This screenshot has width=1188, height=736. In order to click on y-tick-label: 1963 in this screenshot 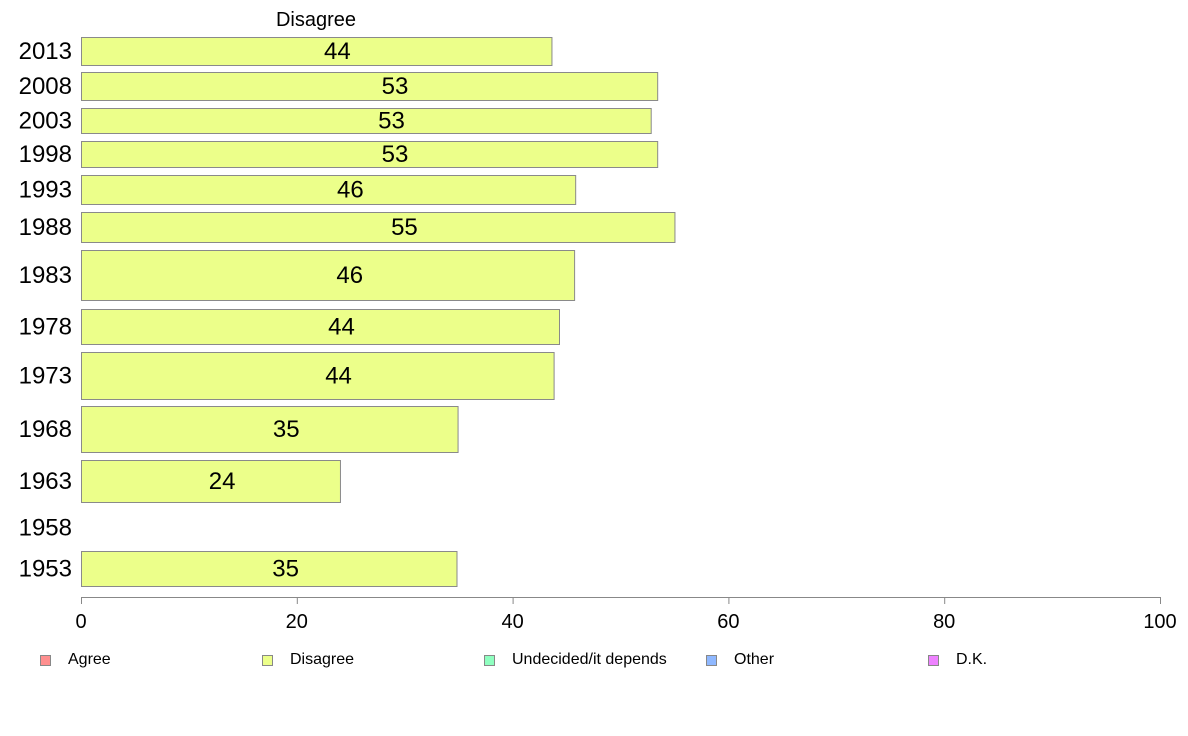, I will do `click(45, 481)`.